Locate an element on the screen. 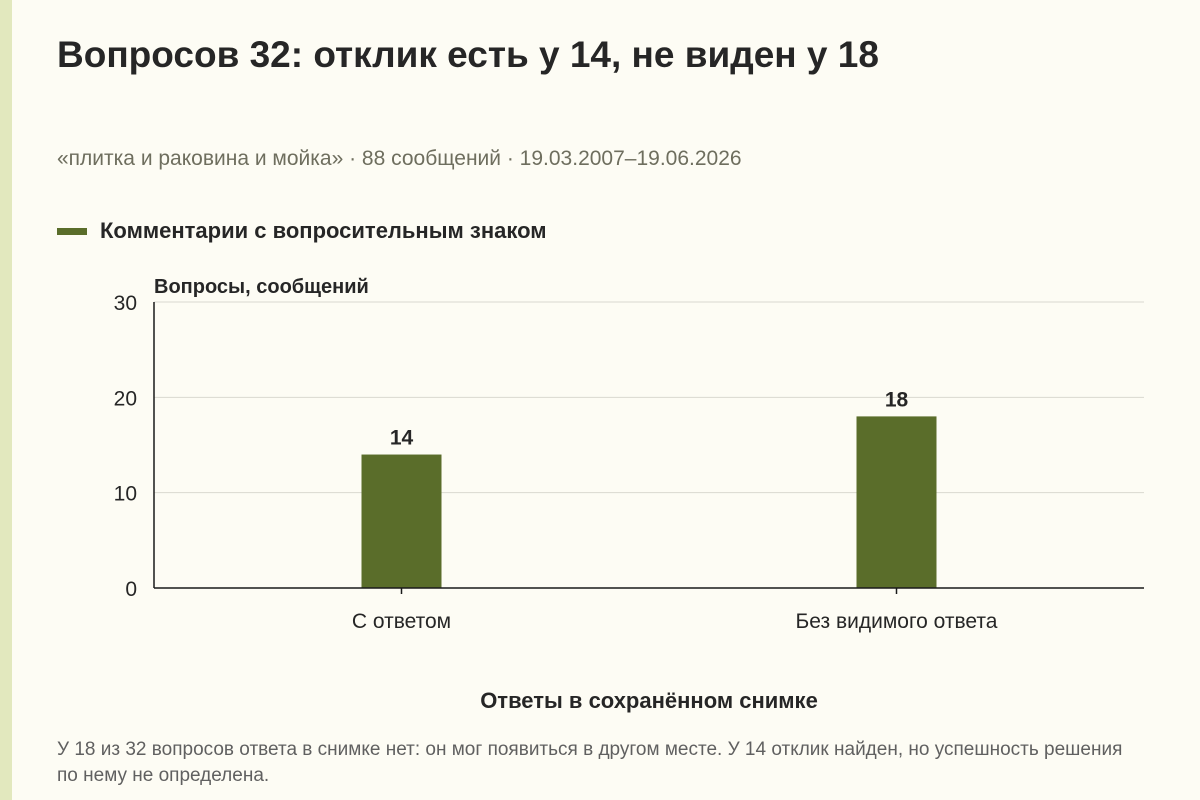  y-axis-ticks: 0 10 20 30 is located at coordinates (125, 446).